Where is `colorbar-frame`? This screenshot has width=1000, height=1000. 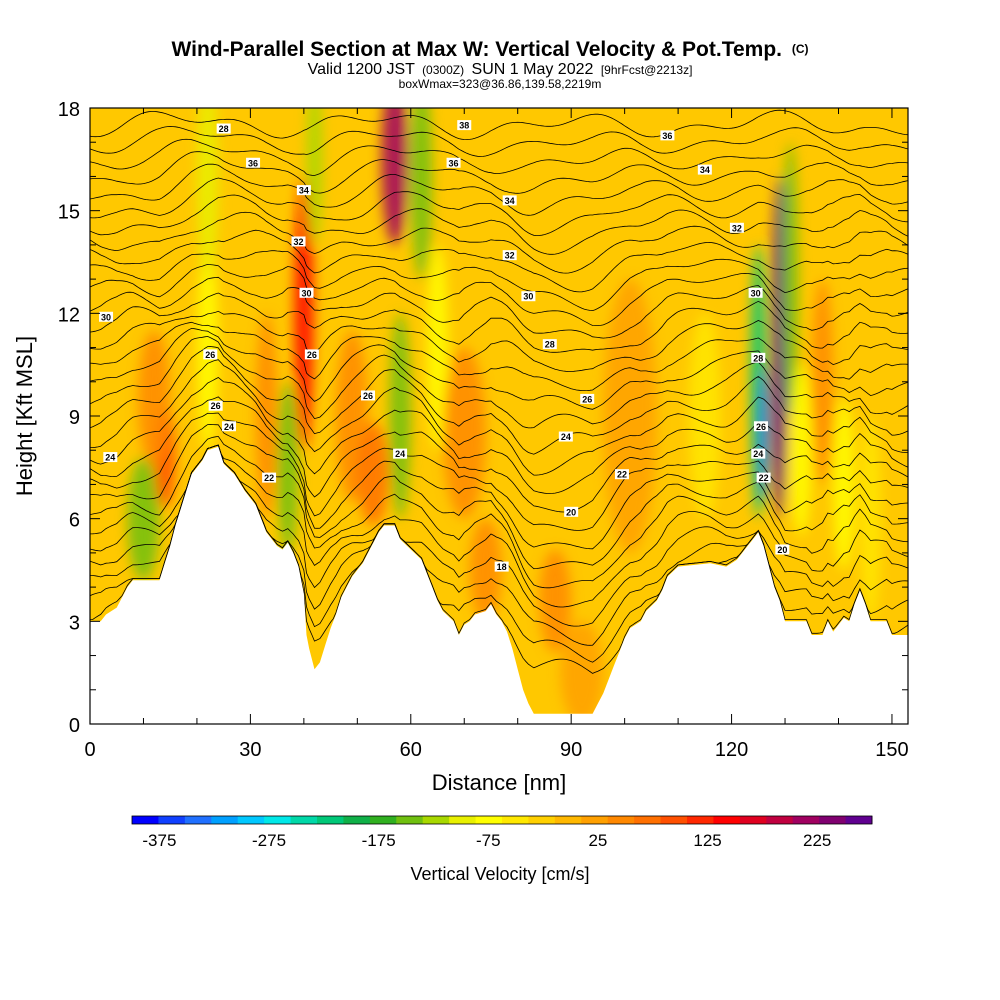
colorbar-frame is located at coordinates (502, 820).